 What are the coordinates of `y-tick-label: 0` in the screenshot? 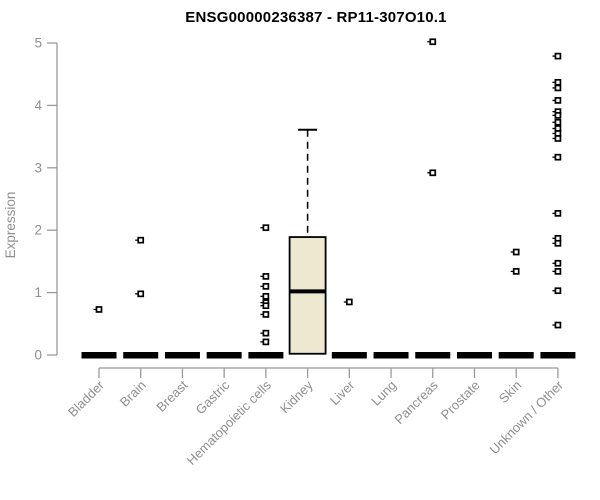 It's located at (38, 355).